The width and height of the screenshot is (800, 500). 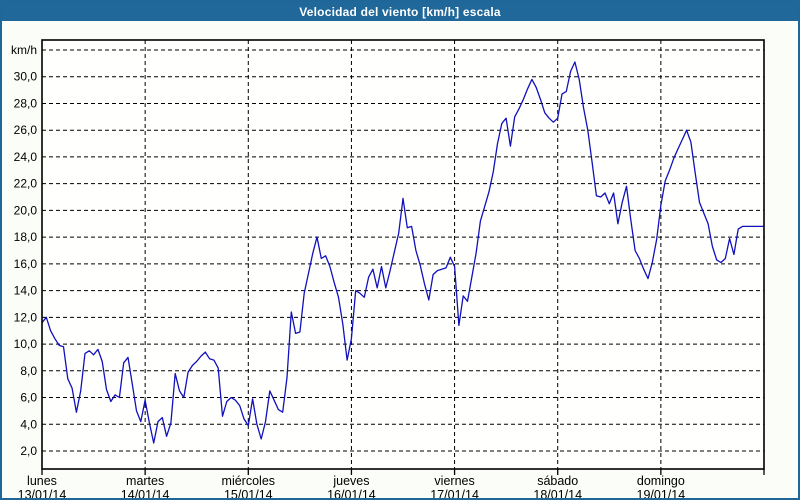 I want to click on day-date-label: 18/01/14, so click(x=557, y=494).